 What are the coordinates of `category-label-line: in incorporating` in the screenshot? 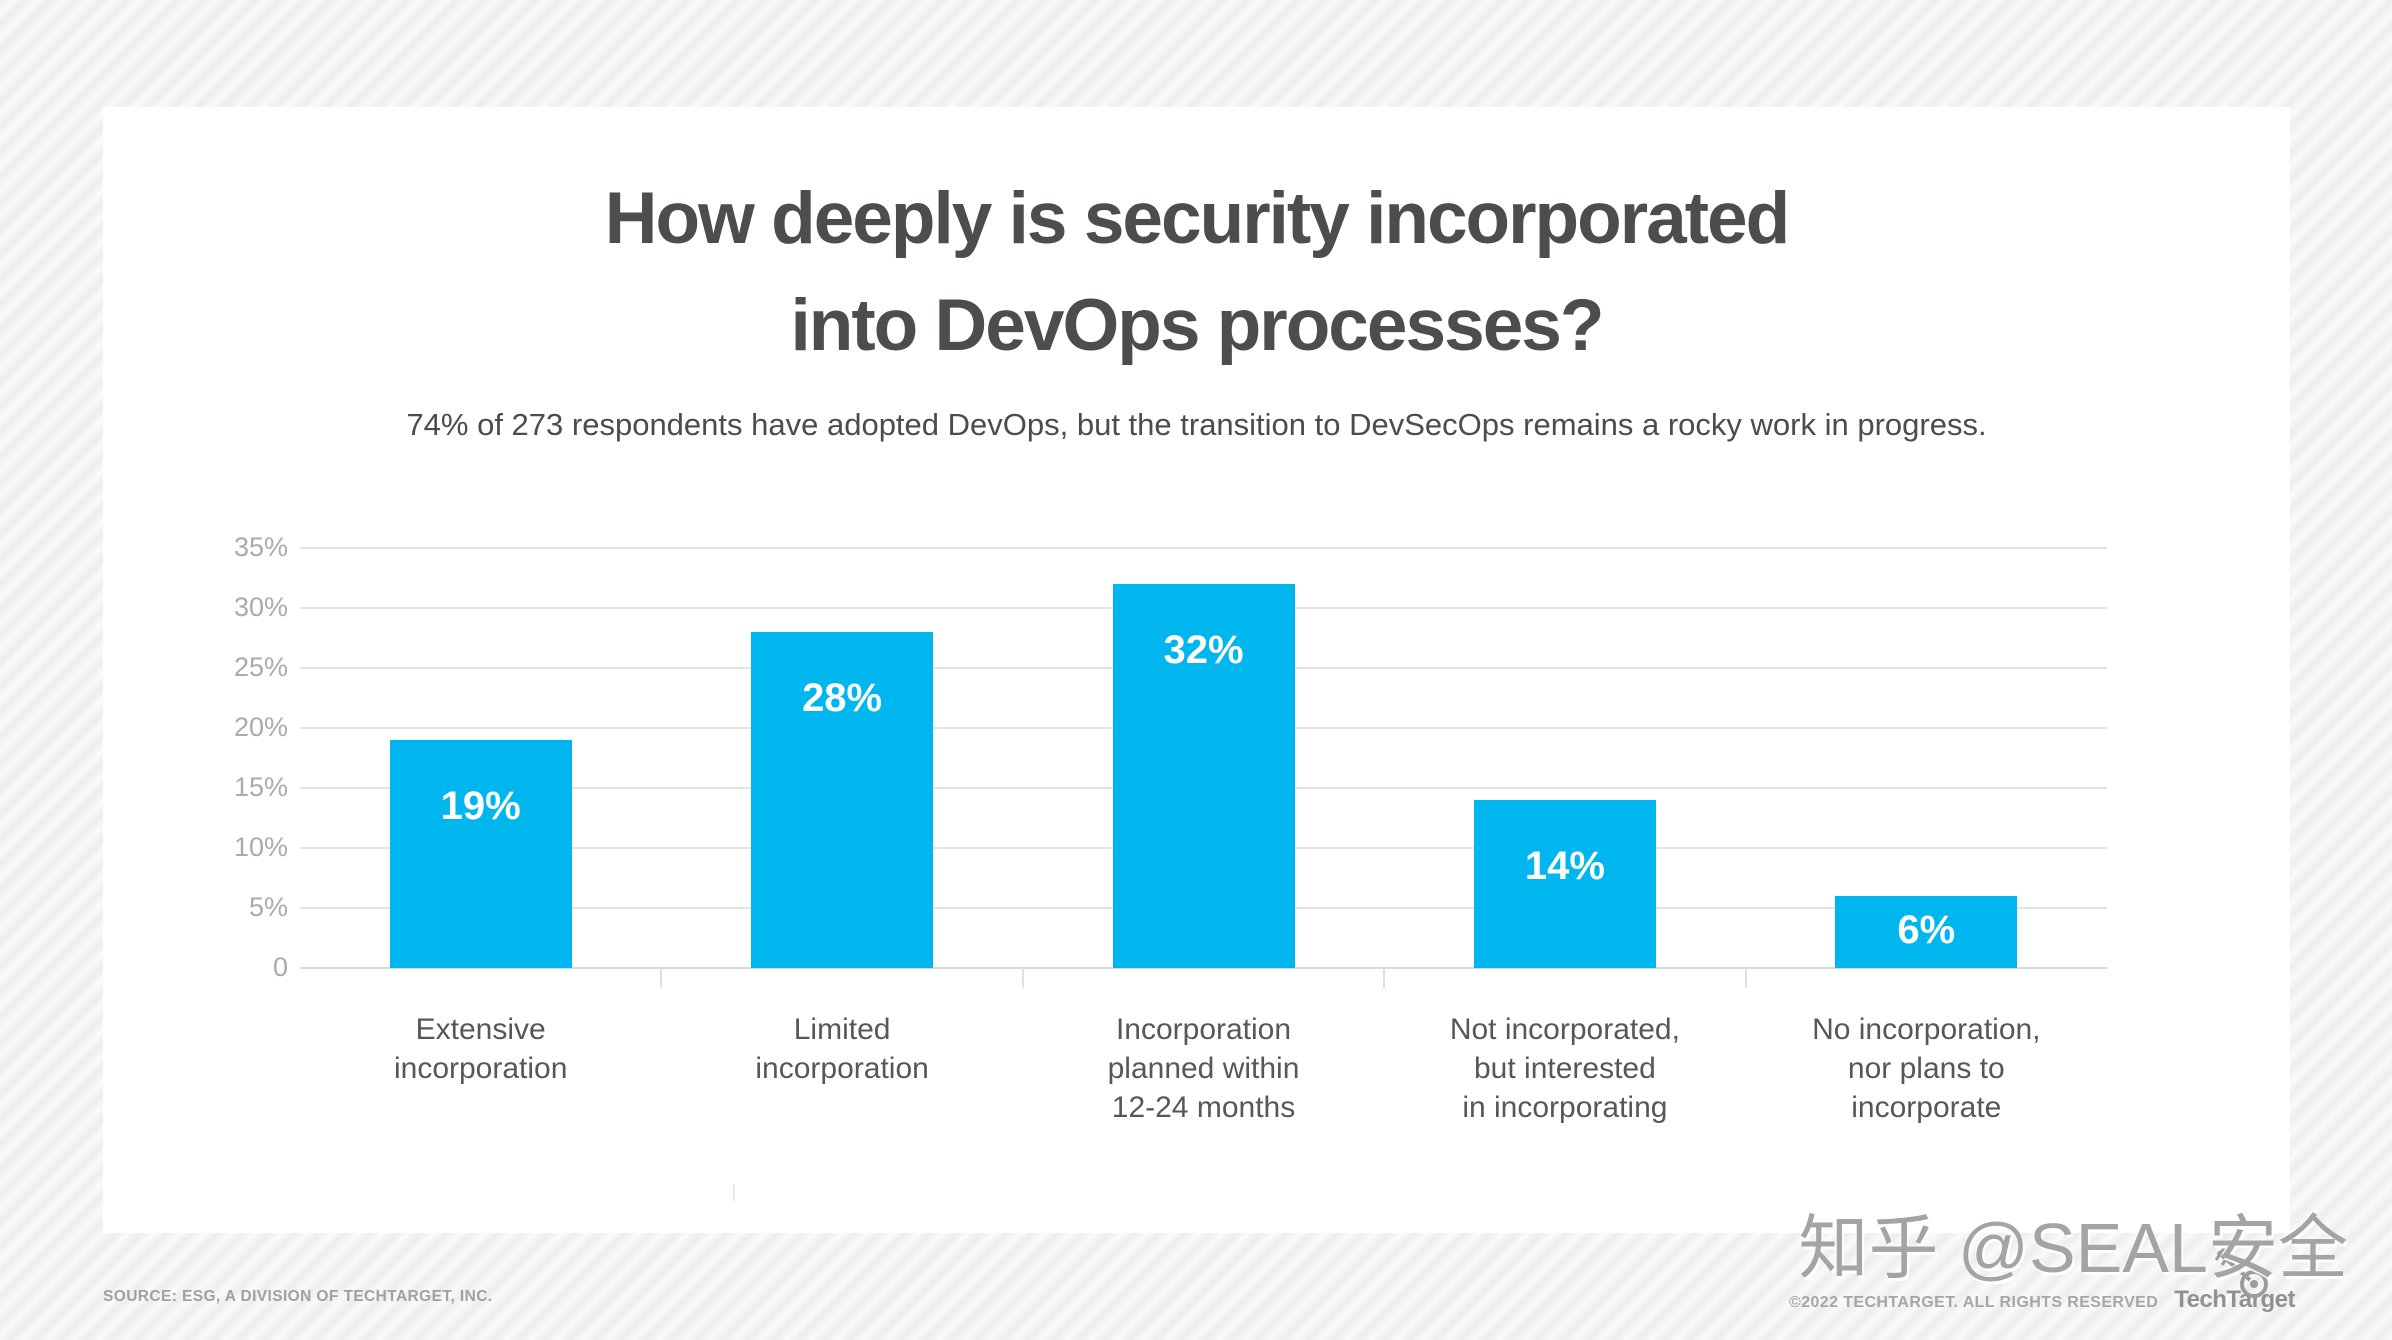 It's located at (1565, 1107).